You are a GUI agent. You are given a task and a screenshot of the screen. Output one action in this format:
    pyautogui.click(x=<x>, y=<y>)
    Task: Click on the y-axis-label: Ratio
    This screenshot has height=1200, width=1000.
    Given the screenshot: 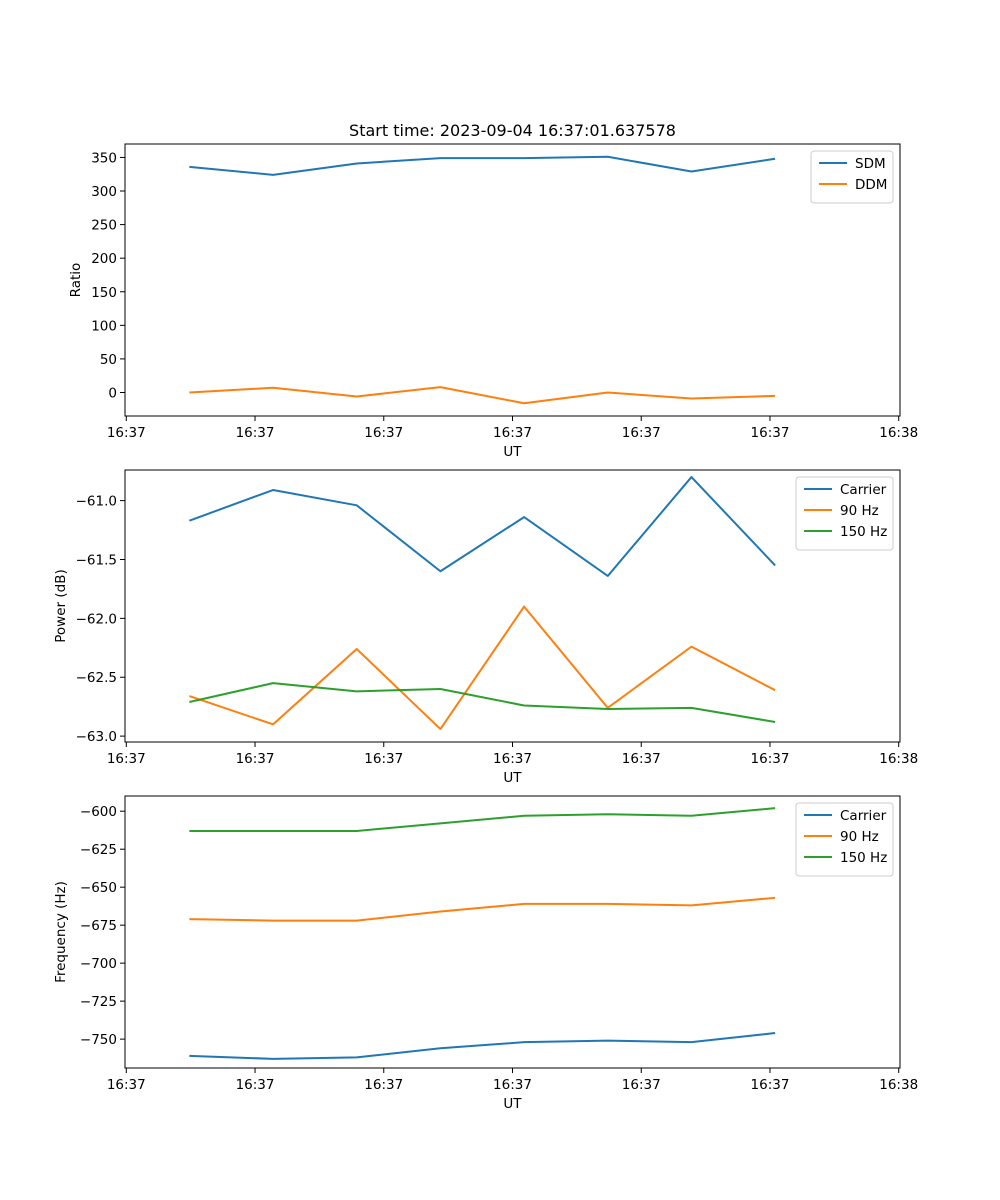 What is the action you would take?
    pyautogui.click(x=76, y=280)
    